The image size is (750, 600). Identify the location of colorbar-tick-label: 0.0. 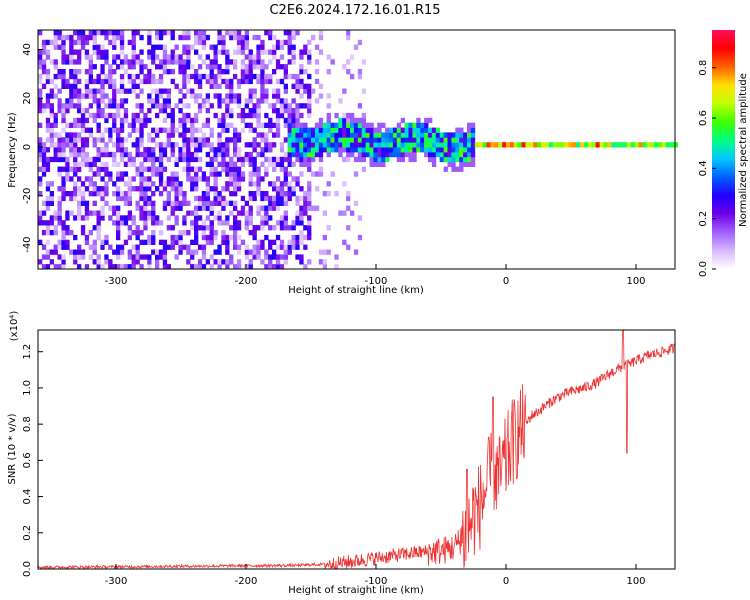
(703, 269).